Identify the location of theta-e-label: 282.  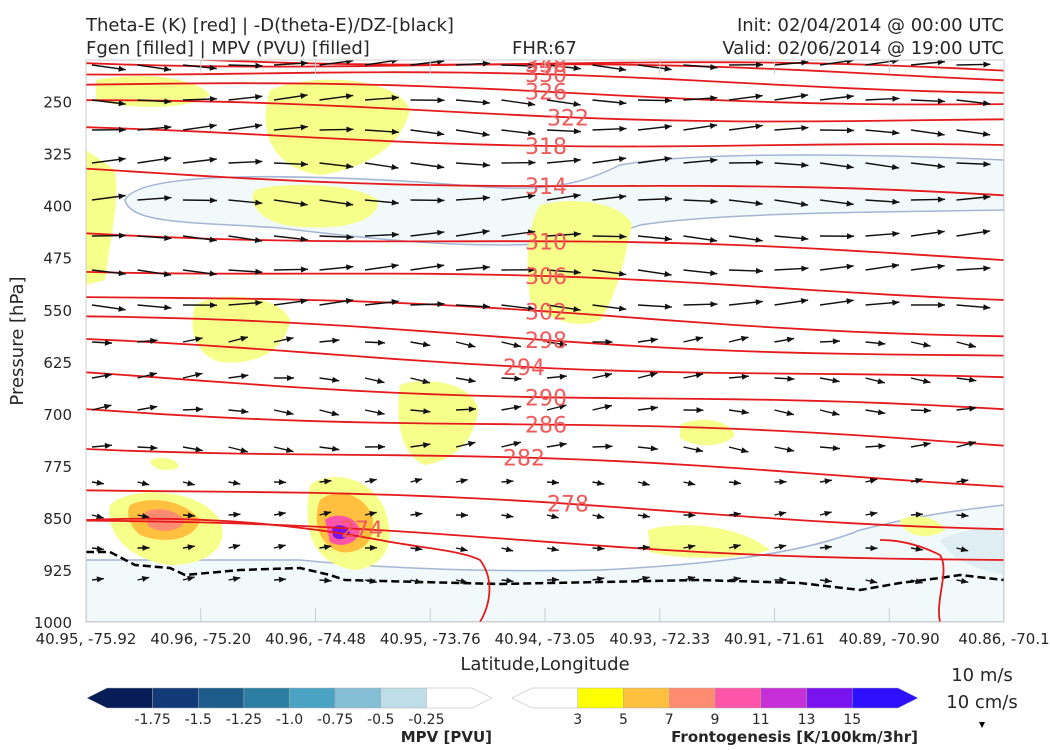
(524, 459).